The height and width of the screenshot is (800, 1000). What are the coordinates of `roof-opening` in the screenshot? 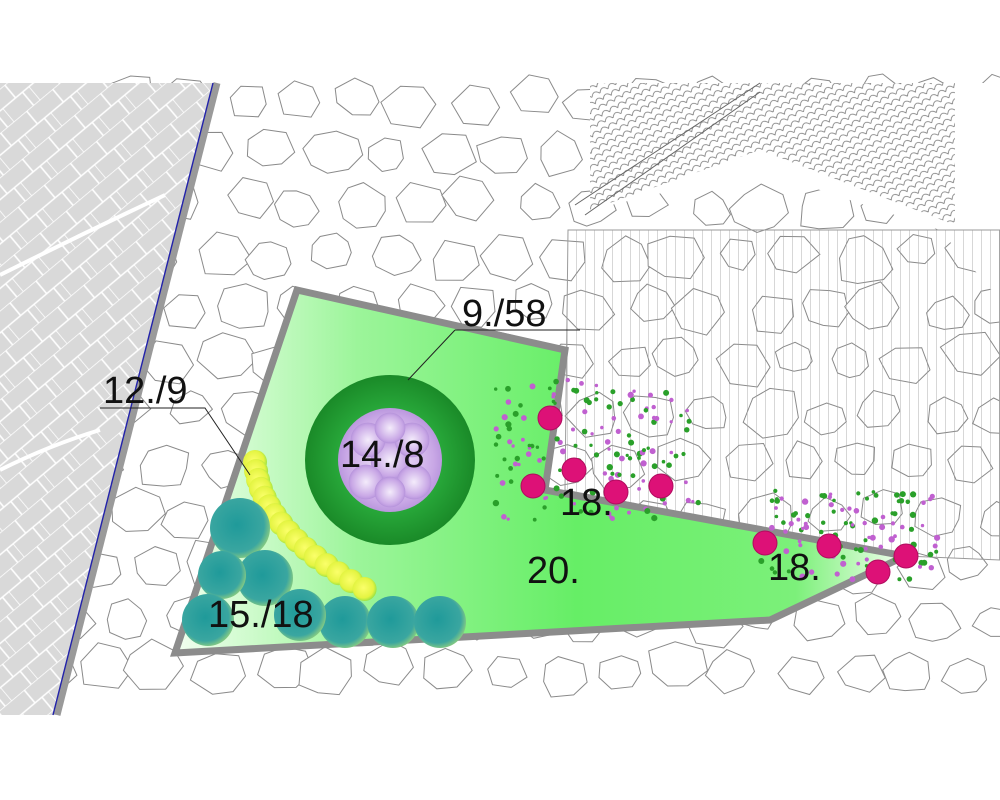 It's located at (977, 157).